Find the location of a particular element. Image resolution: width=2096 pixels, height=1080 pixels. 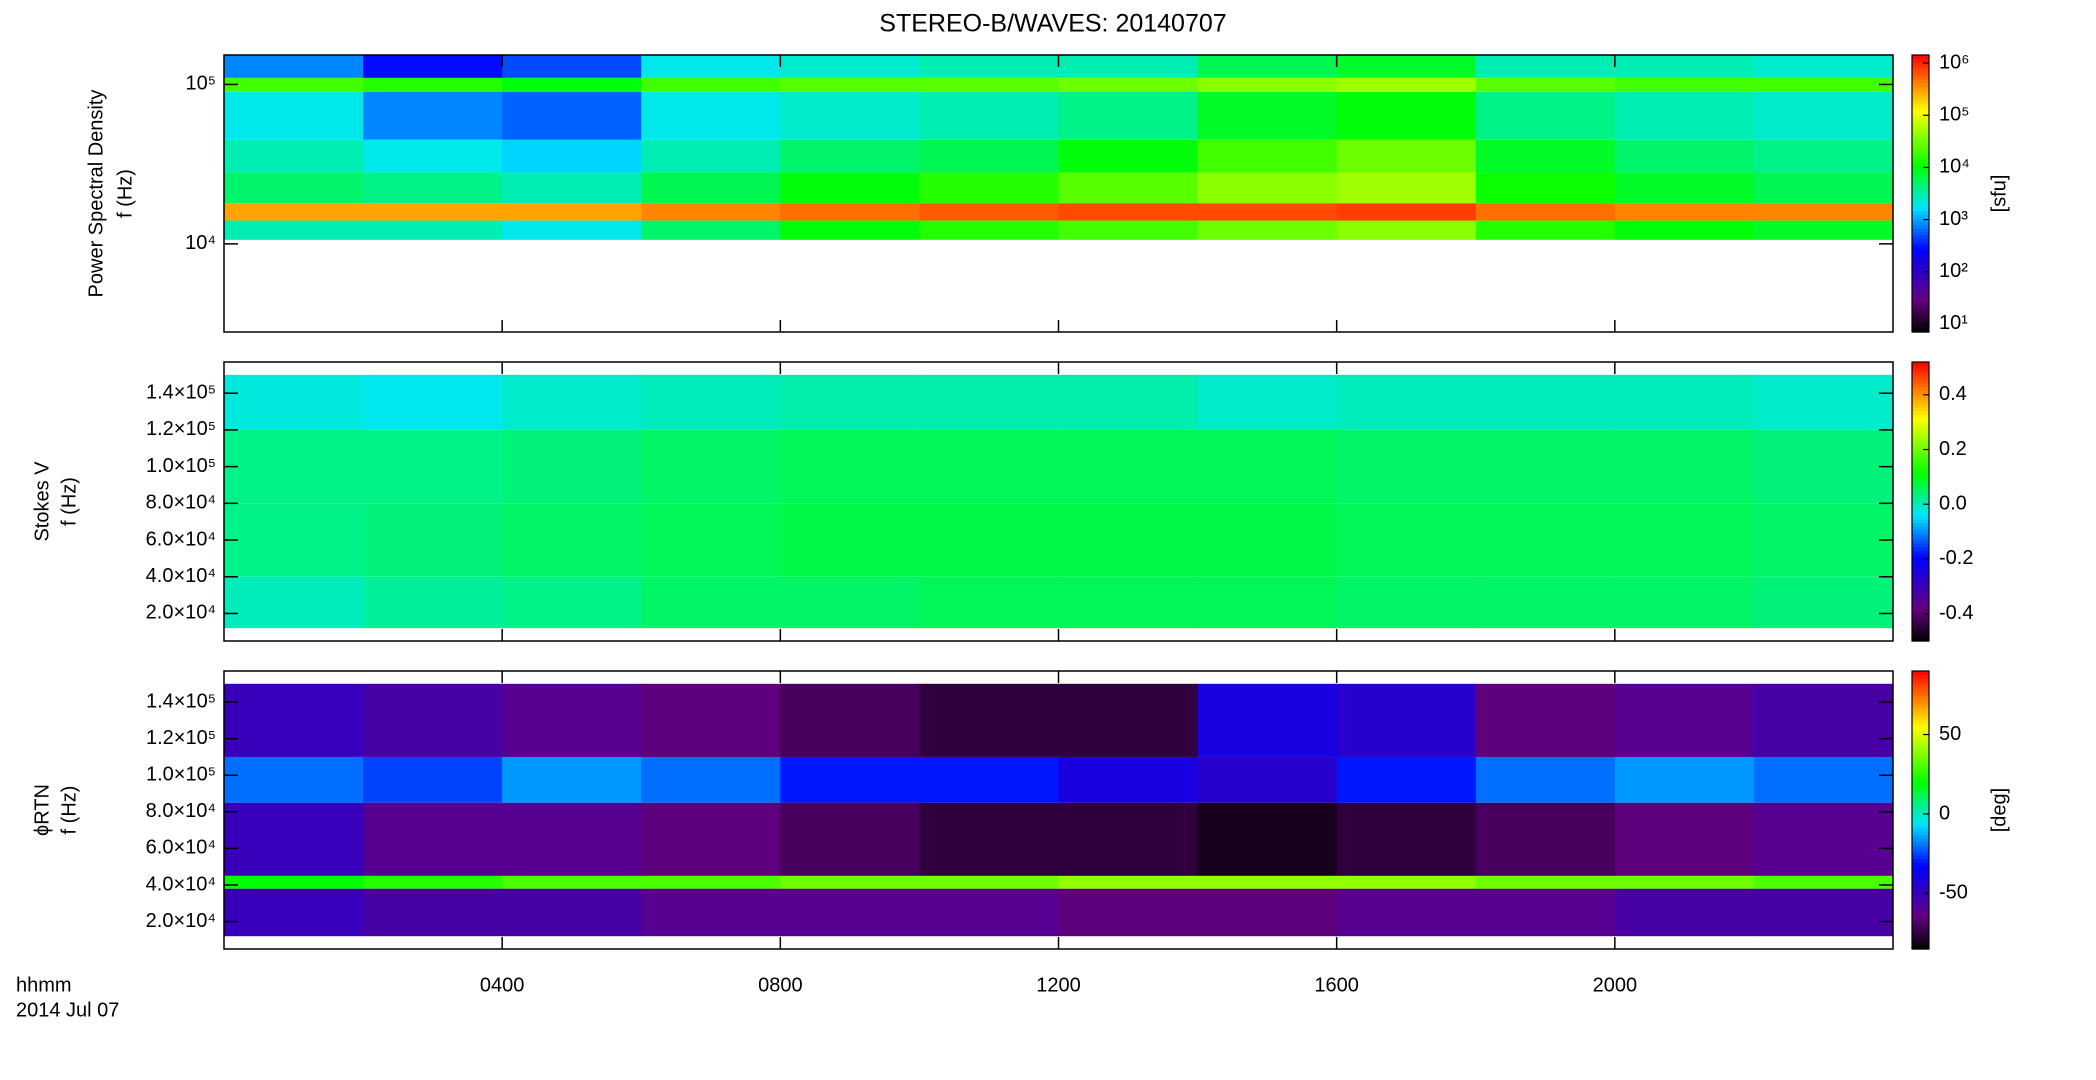

x-tick-label: 1600 is located at coordinates (1336, 985).